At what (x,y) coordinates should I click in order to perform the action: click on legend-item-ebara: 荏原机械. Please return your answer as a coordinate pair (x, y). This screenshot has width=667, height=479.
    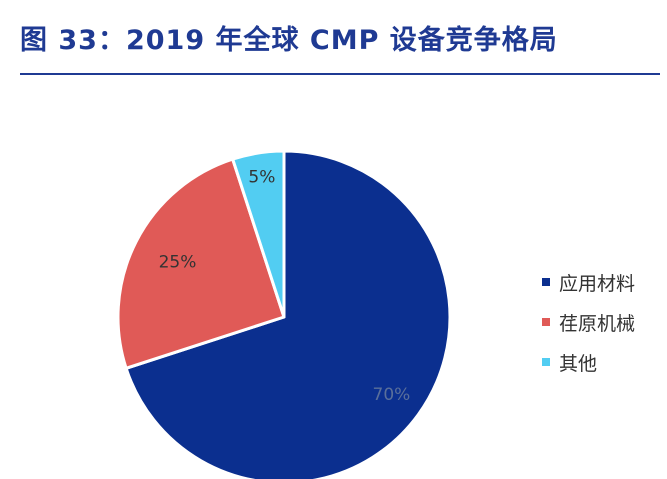
    Looking at the image, I should click on (588, 322).